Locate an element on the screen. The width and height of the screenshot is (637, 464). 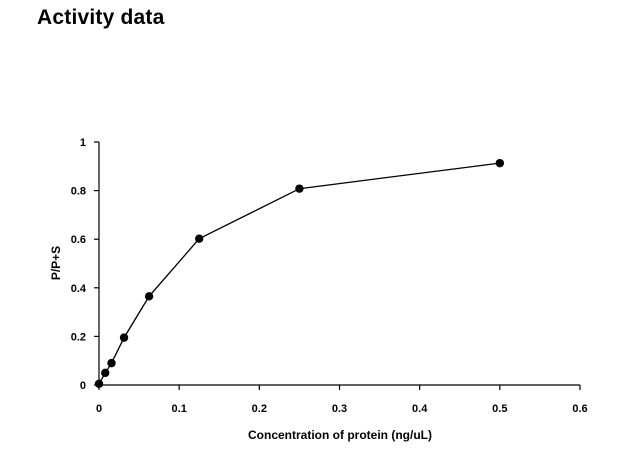
x-tick-label: 0.4 is located at coordinates (420, 409).